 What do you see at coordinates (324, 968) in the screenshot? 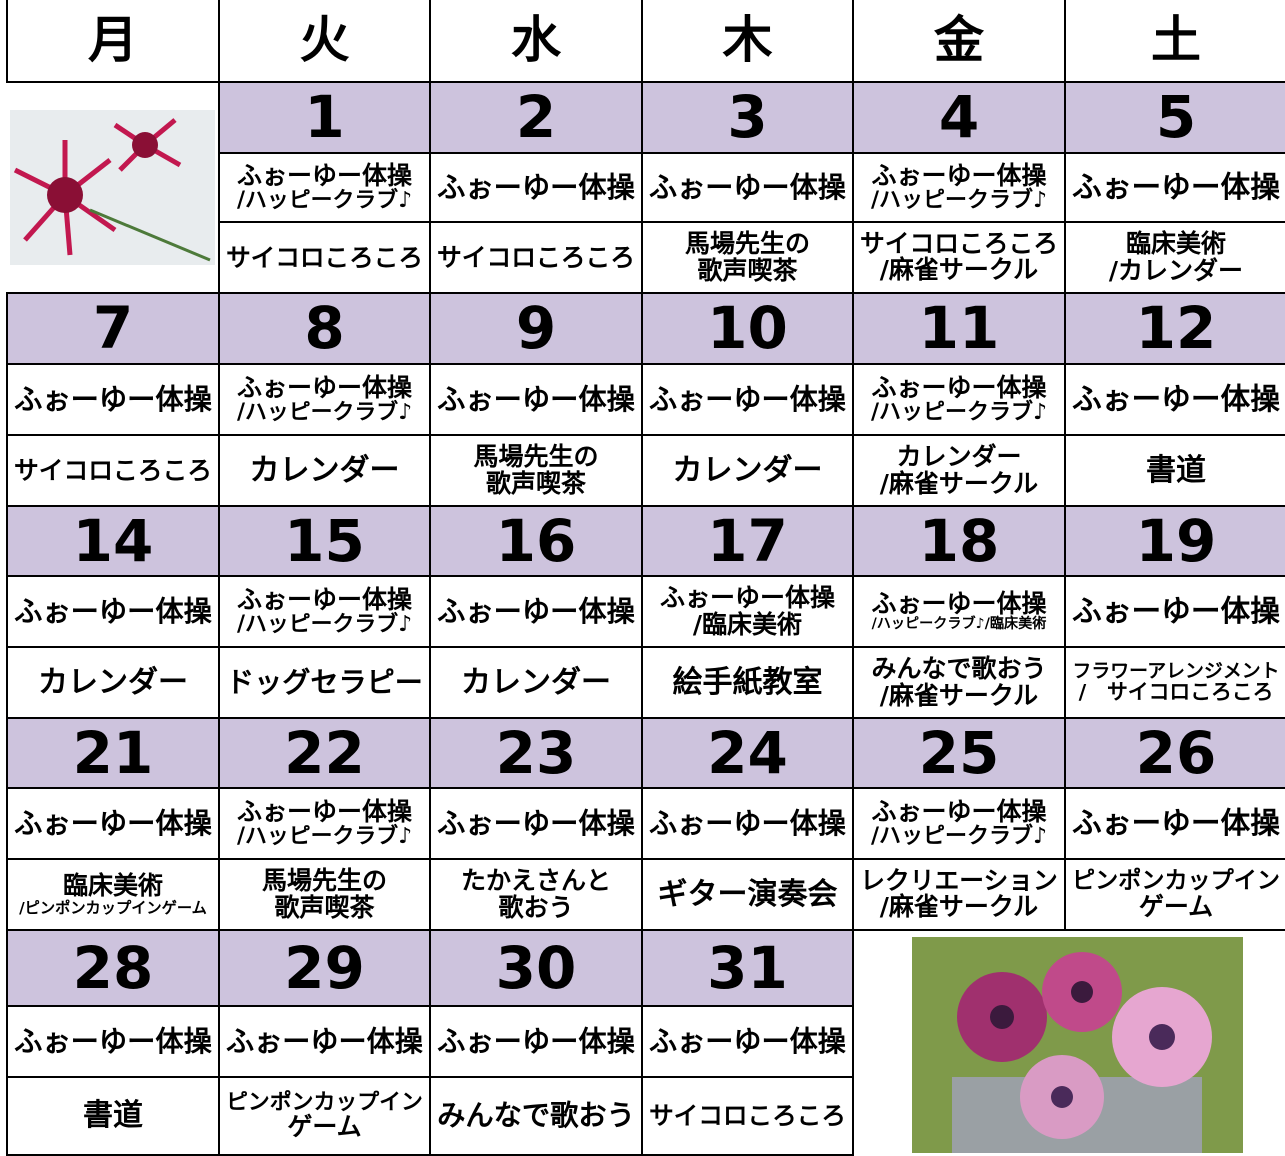
I see `date-cell: 29` at bounding box center [324, 968].